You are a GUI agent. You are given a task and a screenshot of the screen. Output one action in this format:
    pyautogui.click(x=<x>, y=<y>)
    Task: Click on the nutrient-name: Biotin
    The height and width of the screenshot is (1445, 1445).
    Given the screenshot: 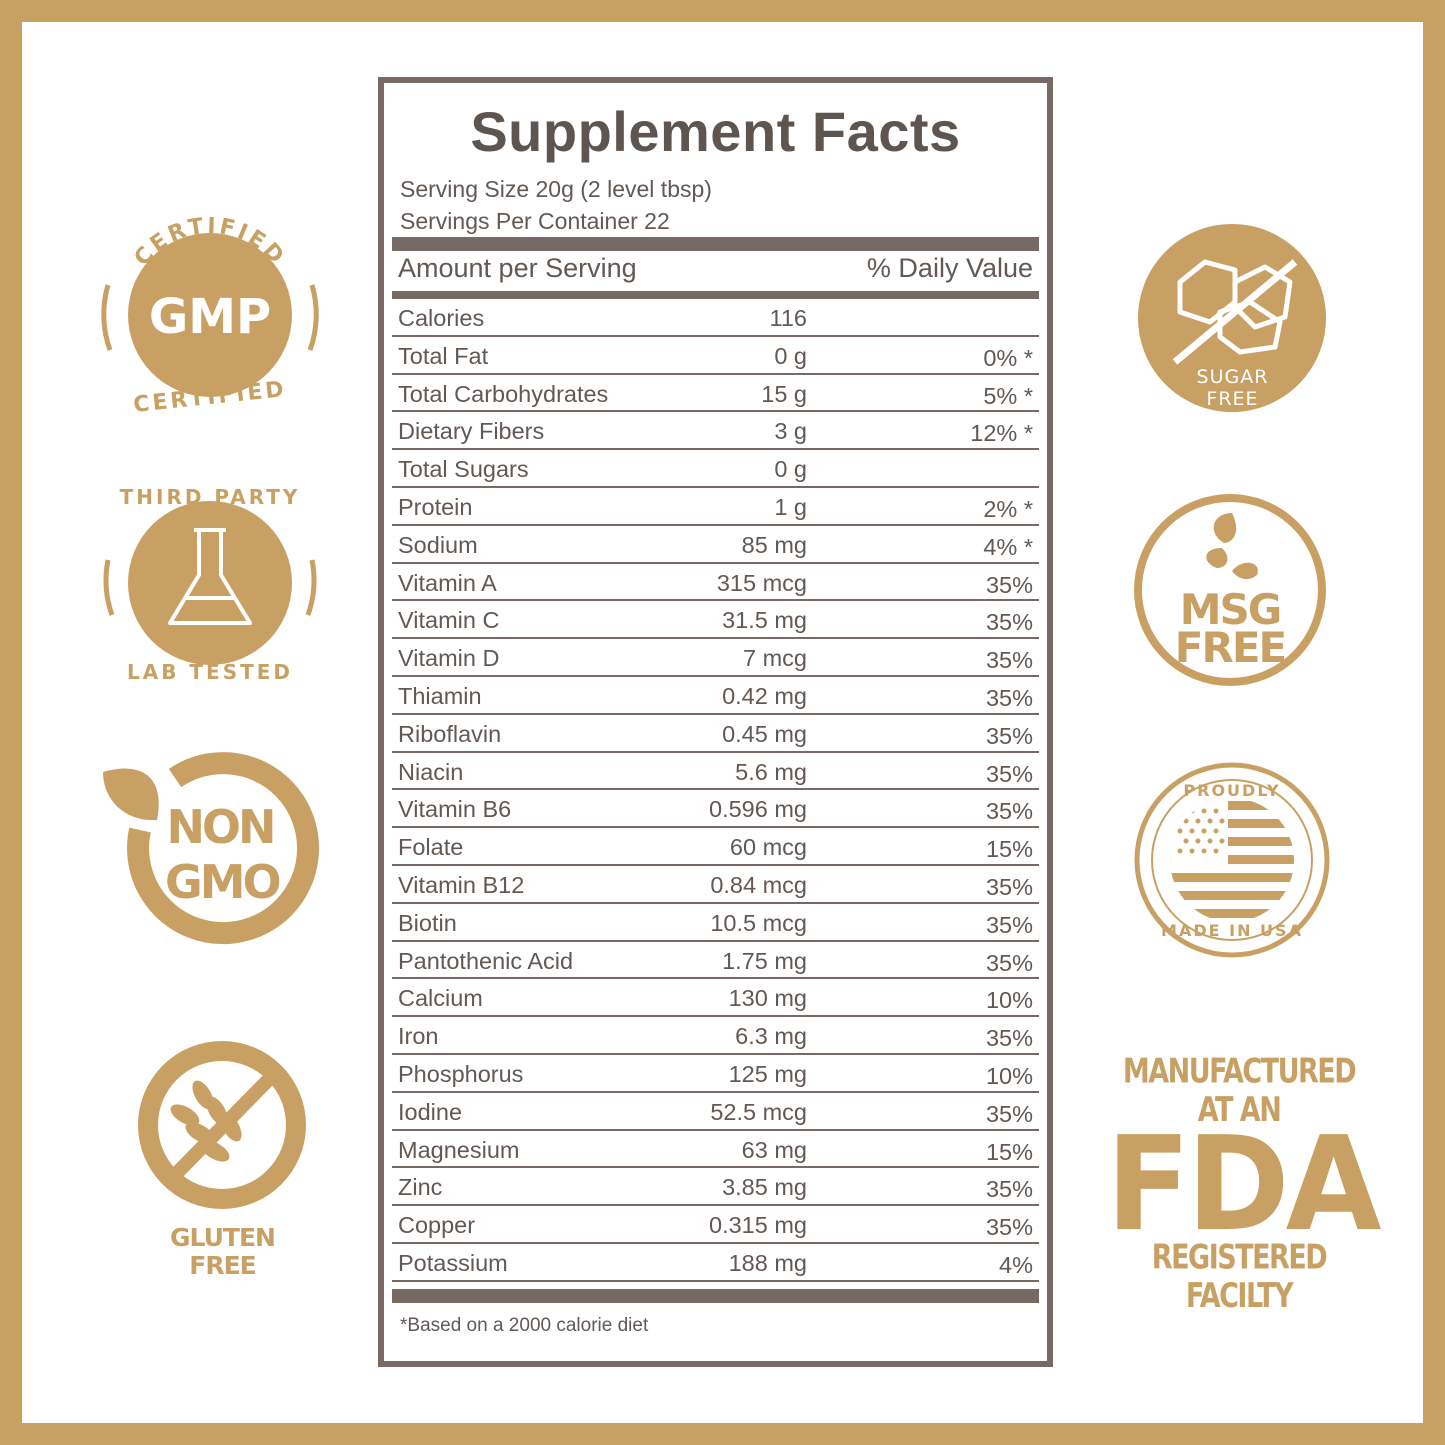 What is the action you would take?
    pyautogui.click(x=427, y=922)
    